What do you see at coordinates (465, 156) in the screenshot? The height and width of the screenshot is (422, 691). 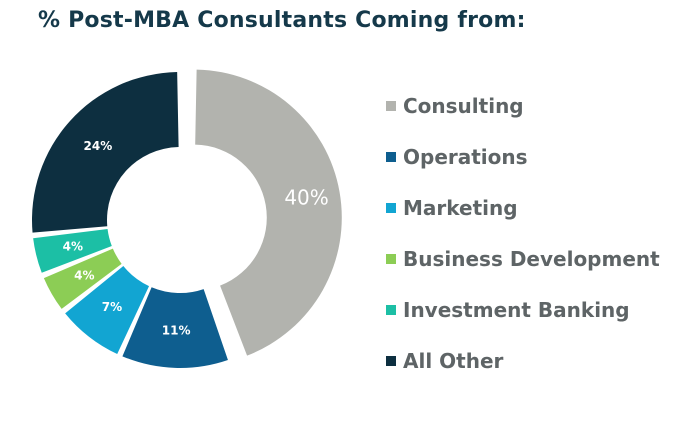 I see `legend-label: Operations` at bounding box center [465, 156].